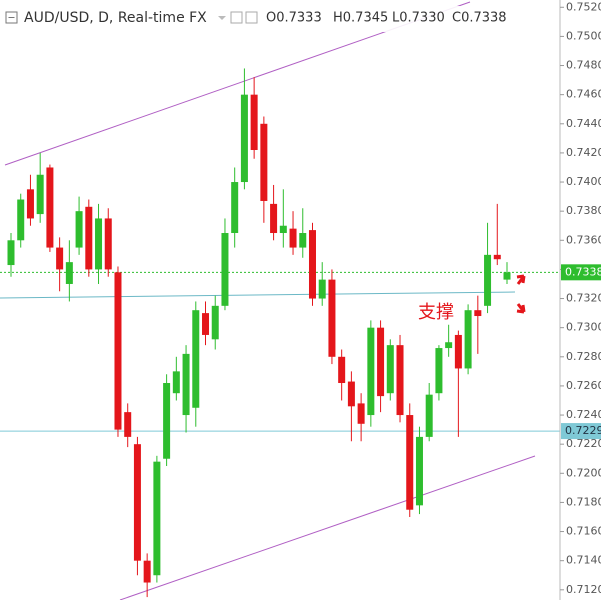  I want to click on ohlc-close: C0.7338, so click(479, 18).